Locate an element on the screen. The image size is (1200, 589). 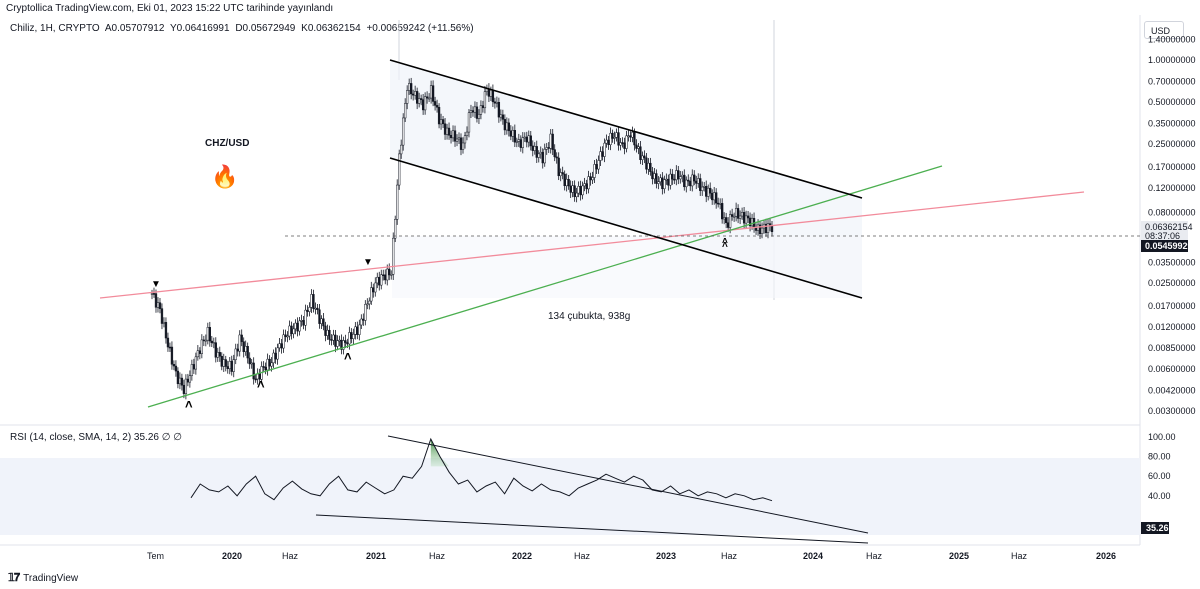
rsi-lower-trendline is located at coordinates (592, 529).